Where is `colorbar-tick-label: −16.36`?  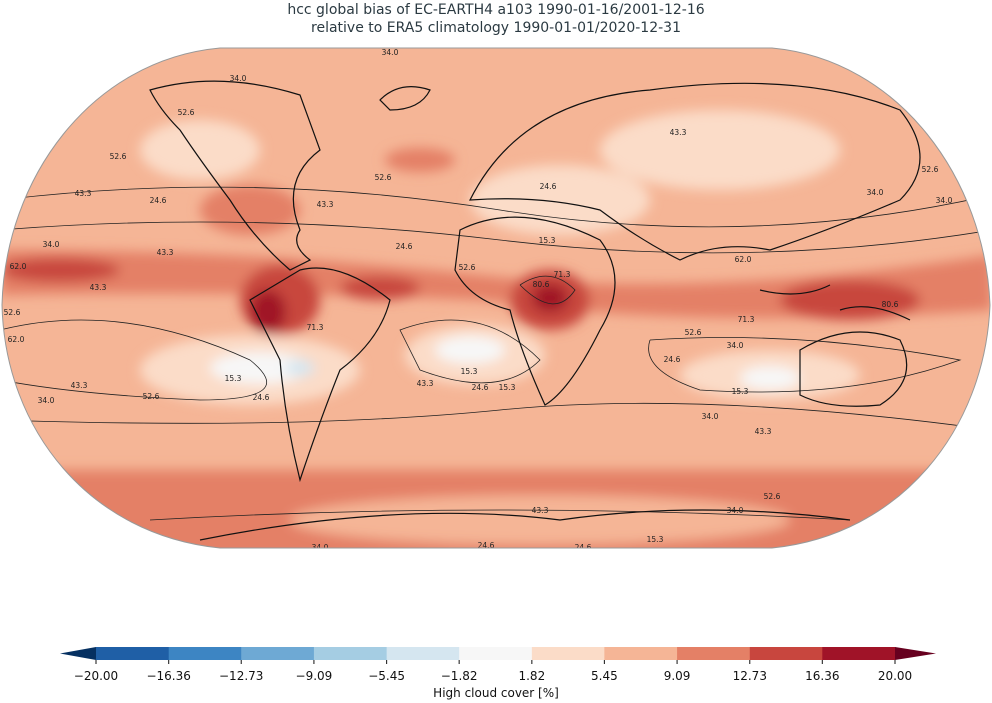 colorbar-tick-label: −16.36 is located at coordinates (168, 676).